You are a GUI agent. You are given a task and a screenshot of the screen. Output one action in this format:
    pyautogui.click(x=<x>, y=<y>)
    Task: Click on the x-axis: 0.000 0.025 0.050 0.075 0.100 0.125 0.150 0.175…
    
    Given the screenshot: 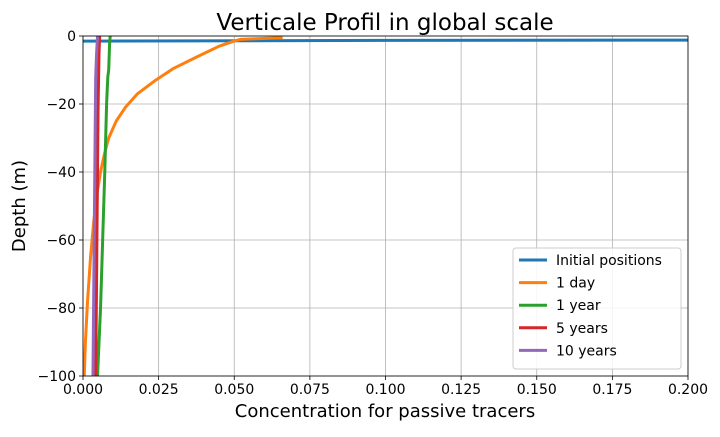 What is the action you would take?
    pyautogui.click(x=385, y=387)
    